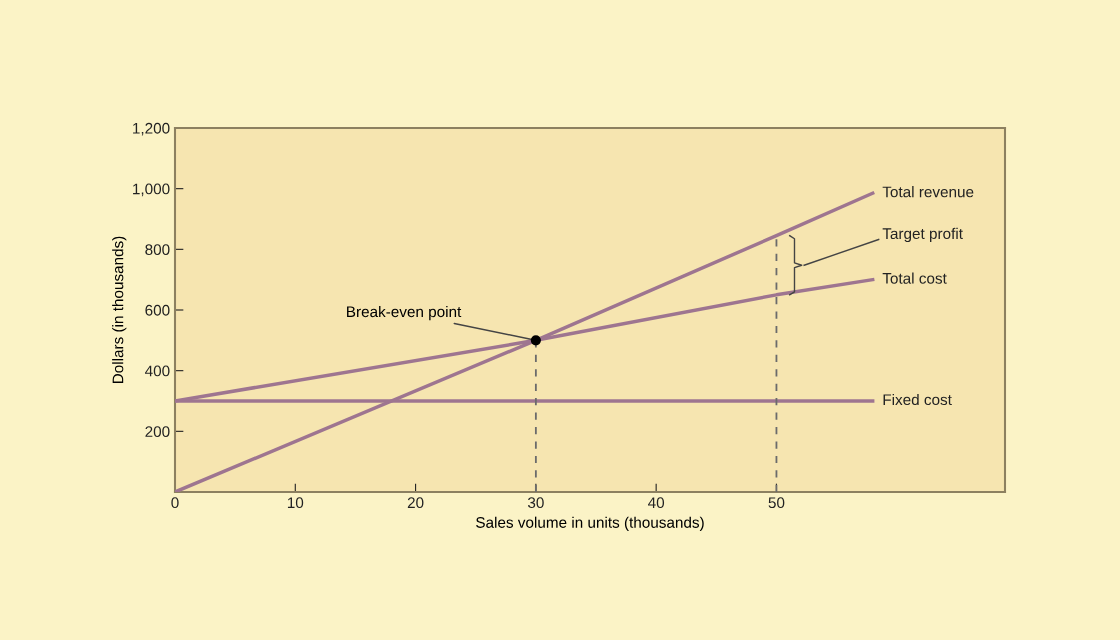  What do you see at coordinates (535, 503) in the screenshot?
I see `x-tick-label: 30` at bounding box center [535, 503].